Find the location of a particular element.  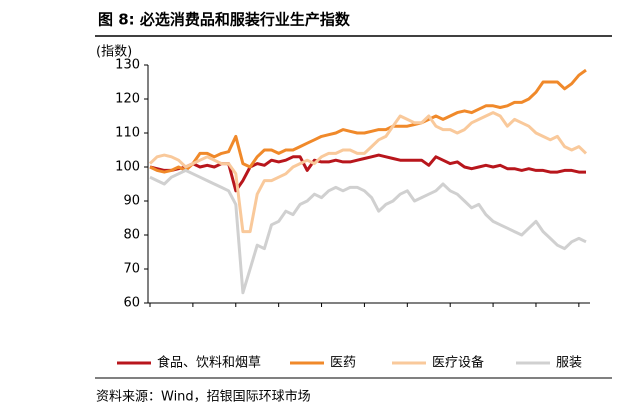

y-tick-label: 90 is located at coordinates (131, 201).